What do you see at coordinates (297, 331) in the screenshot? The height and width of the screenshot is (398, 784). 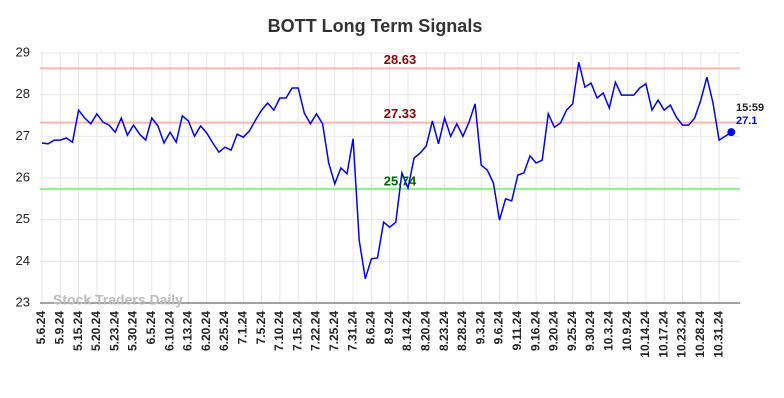 I see `x-tick-label: 7.15.24` at bounding box center [297, 331].